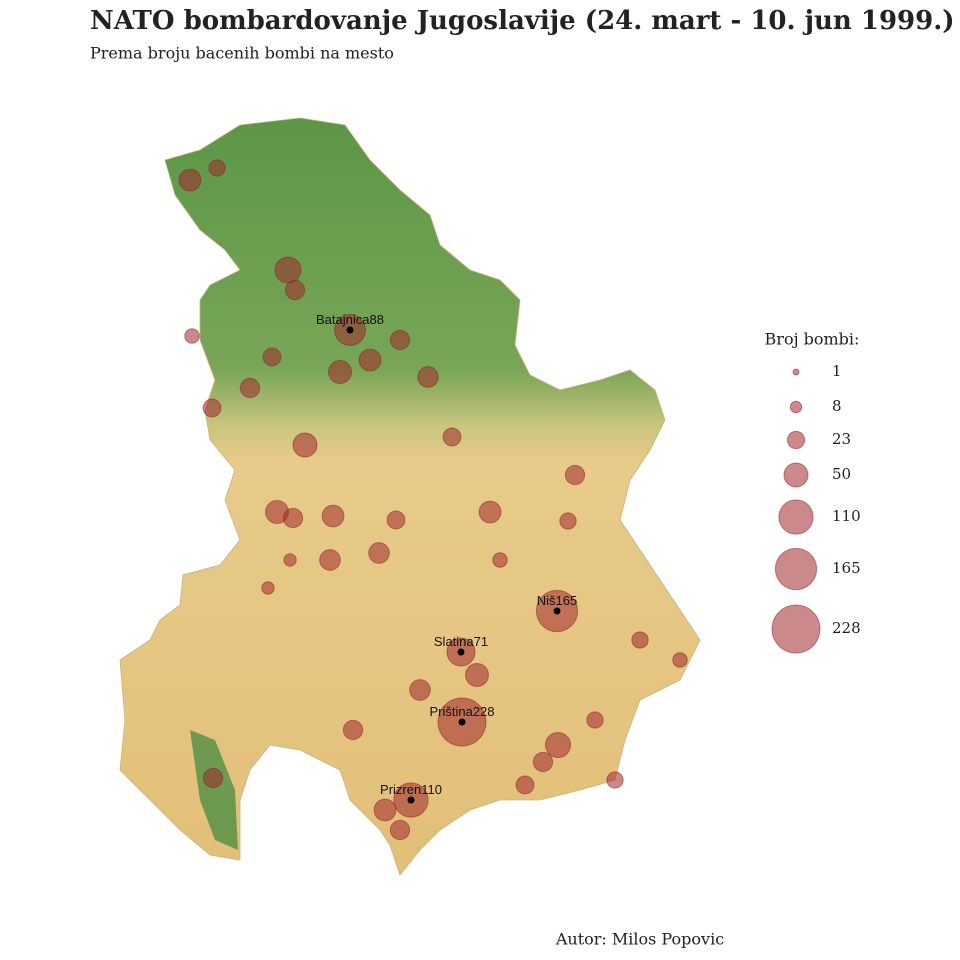  What do you see at coordinates (846, 568) in the screenshot?
I see `legend-label: 165` at bounding box center [846, 568].